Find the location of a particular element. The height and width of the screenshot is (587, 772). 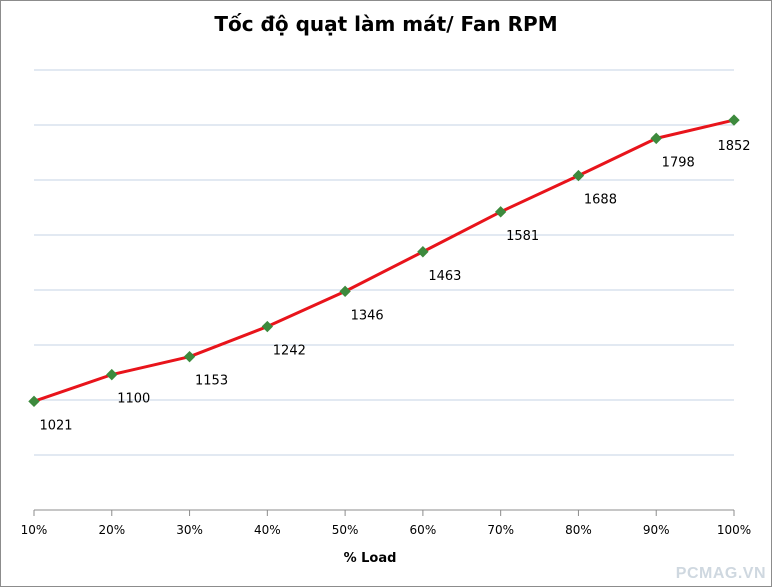

data-label: 1242 is located at coordinates (289, 351).